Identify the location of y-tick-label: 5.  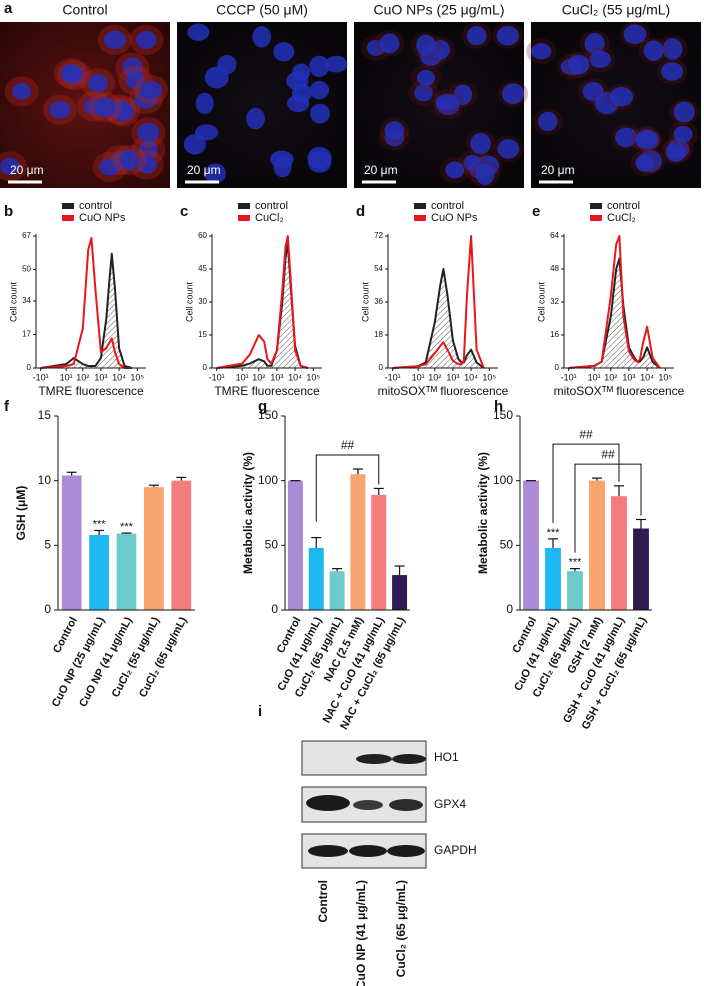
(47, 545).